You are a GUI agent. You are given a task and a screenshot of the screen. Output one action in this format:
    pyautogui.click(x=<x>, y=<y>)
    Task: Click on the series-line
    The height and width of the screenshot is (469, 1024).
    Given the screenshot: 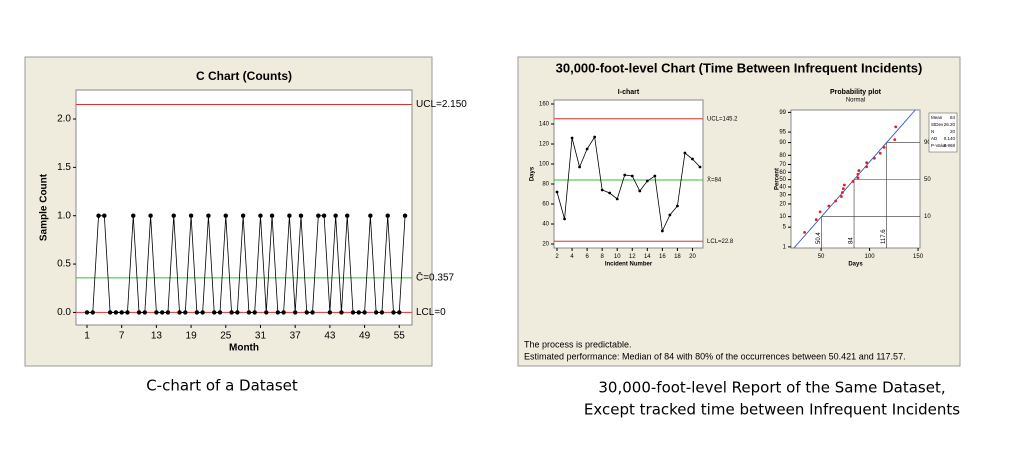 What is the action you would take?
    pyautogui.click(x=628, y=184)
    